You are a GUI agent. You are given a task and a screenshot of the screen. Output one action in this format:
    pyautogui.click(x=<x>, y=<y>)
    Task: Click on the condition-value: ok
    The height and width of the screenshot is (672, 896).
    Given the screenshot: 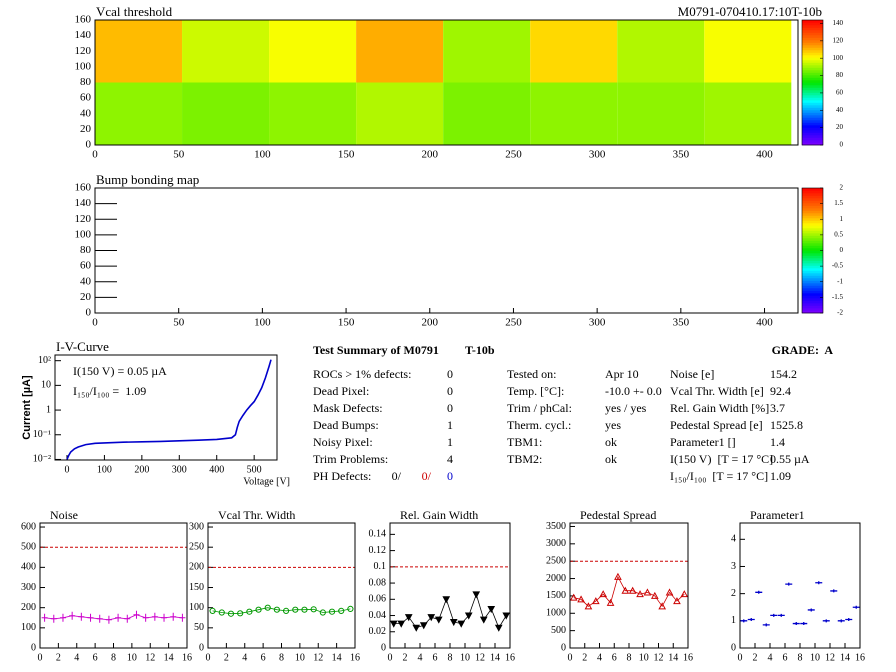 What is the action you would take?
    pyautogui.click(x=611, y=442)
    